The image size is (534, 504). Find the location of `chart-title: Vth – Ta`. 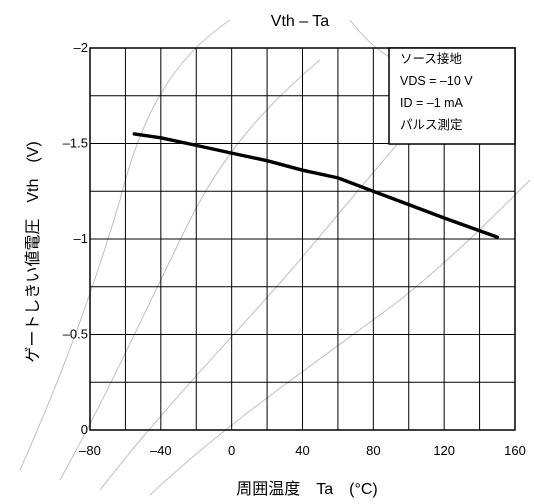

chart-title: Vth – Ta is located at coordinates (300, 21).